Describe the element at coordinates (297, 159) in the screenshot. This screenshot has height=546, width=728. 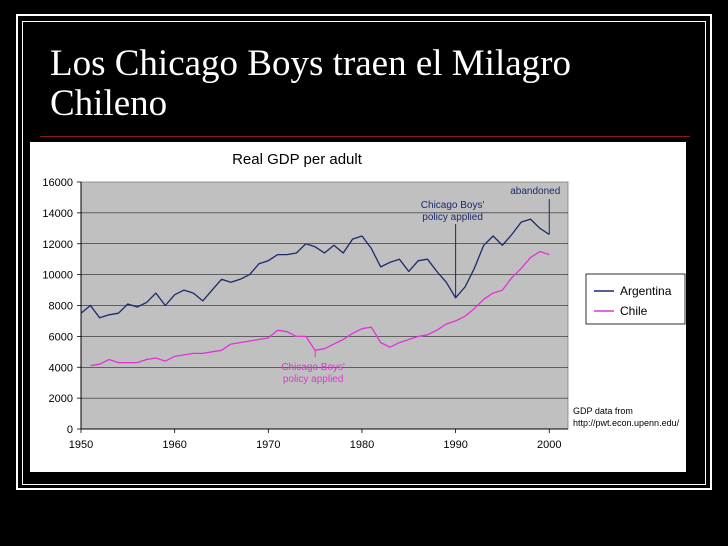
I see `chart-title: Real GDP per adult` at that location.